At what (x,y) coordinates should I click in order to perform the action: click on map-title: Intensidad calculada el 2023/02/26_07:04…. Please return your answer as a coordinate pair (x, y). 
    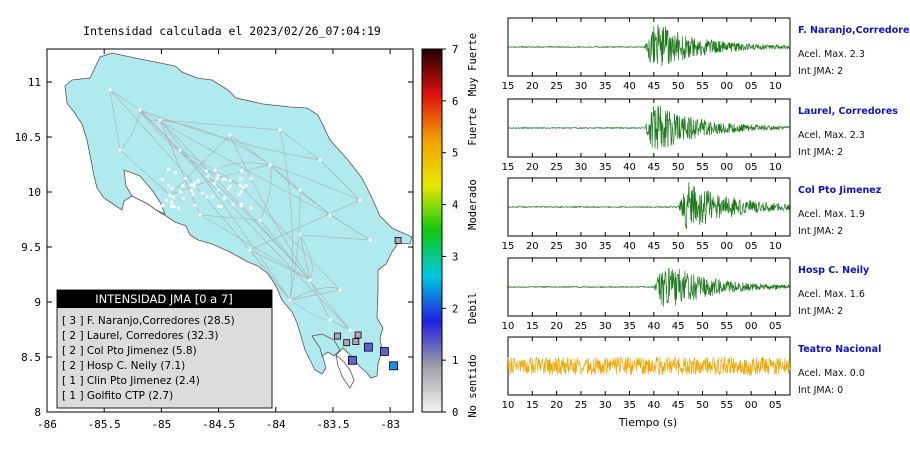
    Looking at the image, I should click on (232, 31).